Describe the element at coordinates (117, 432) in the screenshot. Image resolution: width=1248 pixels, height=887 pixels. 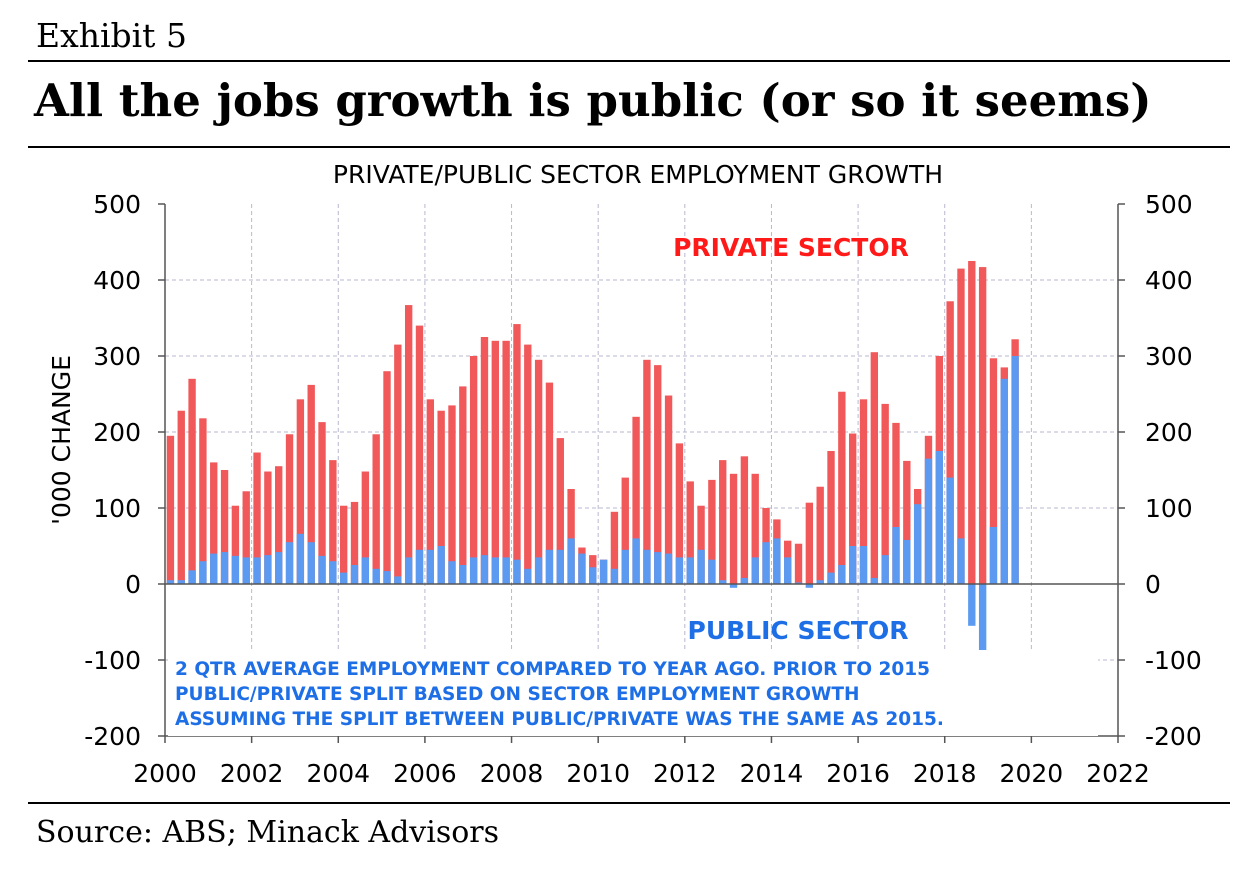
I see `y-tick-label-left: 200` at that location.